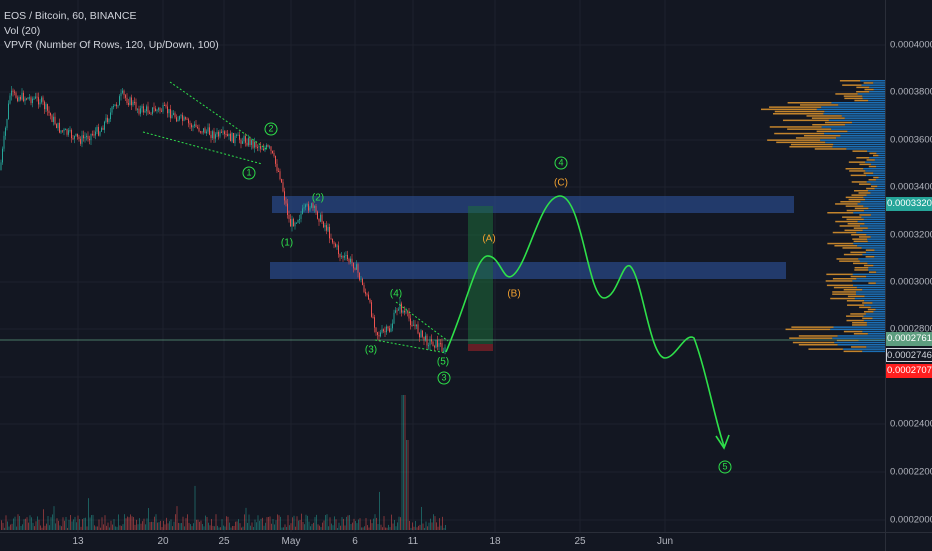  What do you see at coordinates (443, 362) in the screenshot?
I see `wave-label-paren-5: (5)` at bounding box center [443, 362].